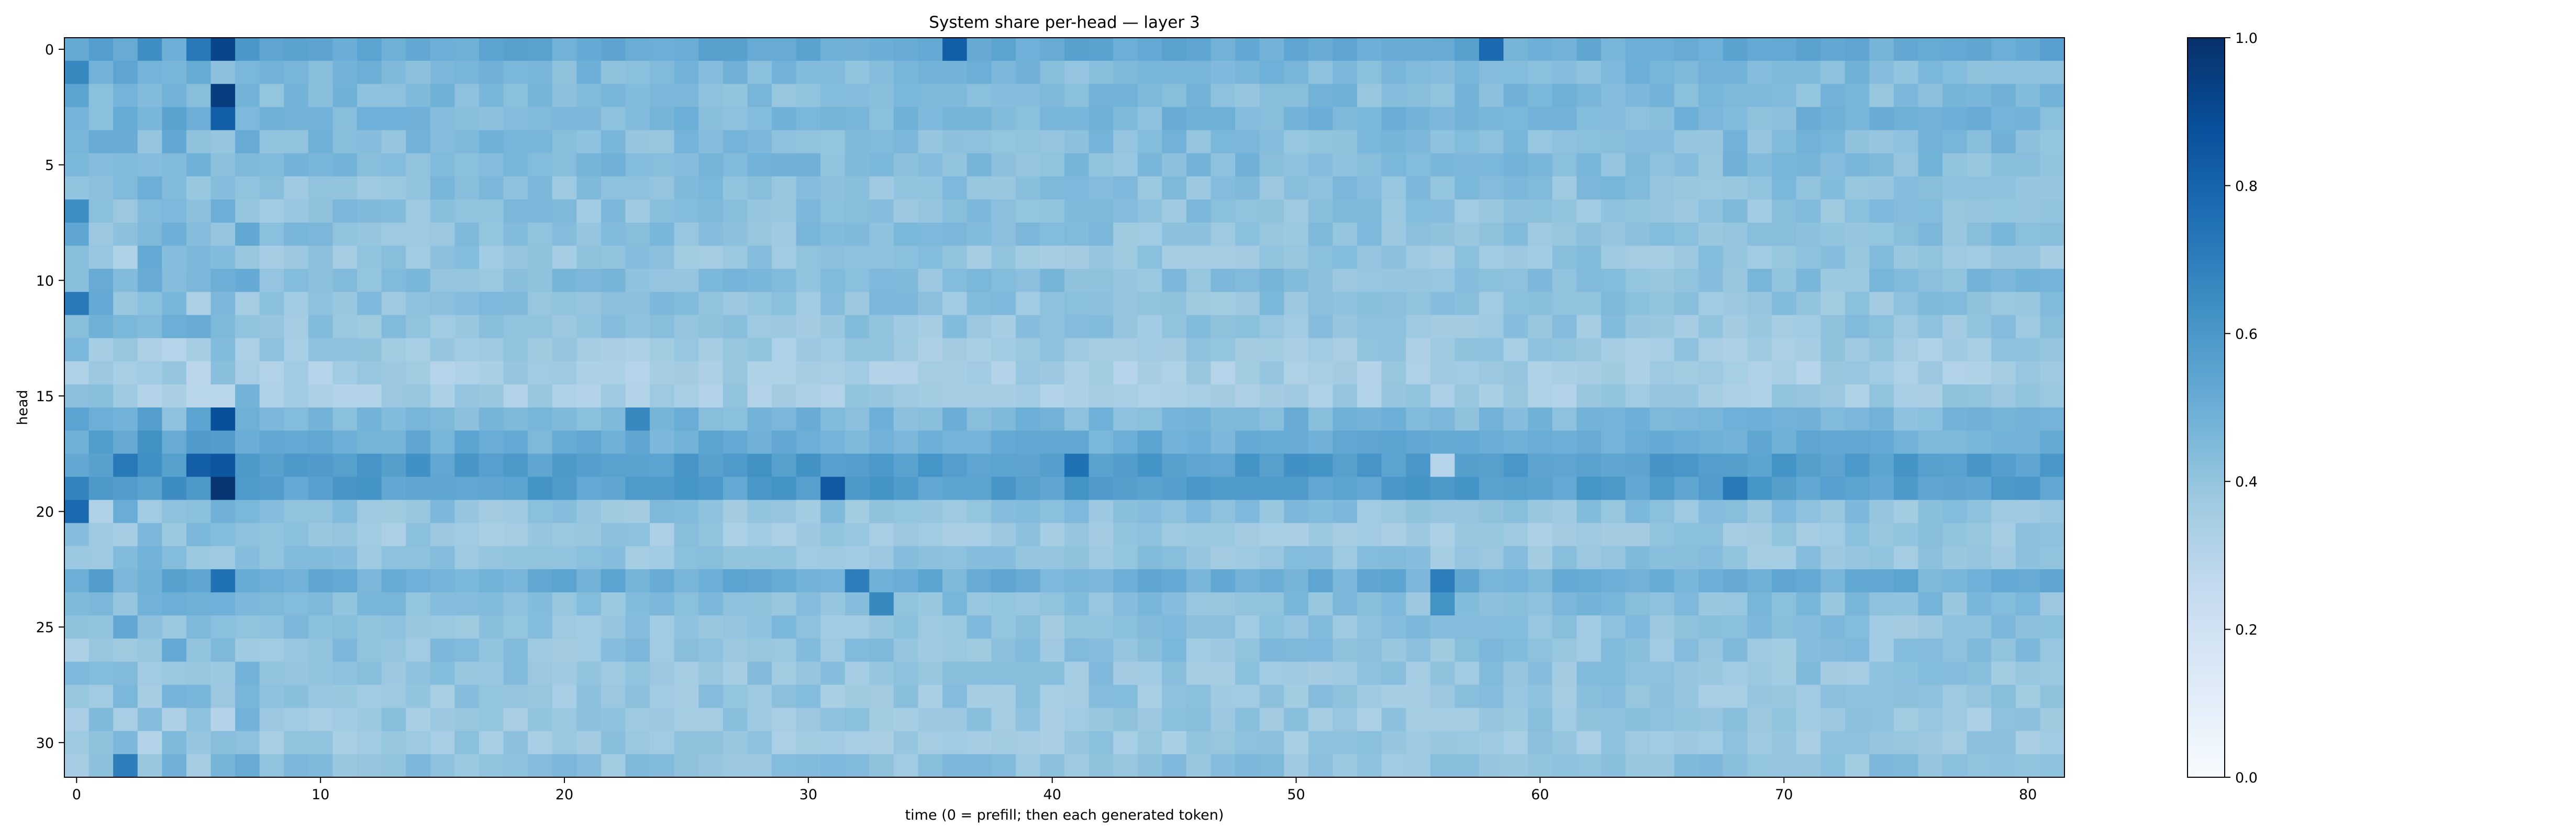 The image size is (2576, 838). I want to click on colorbar-tick-label: 0.4, so click(2246, 482).